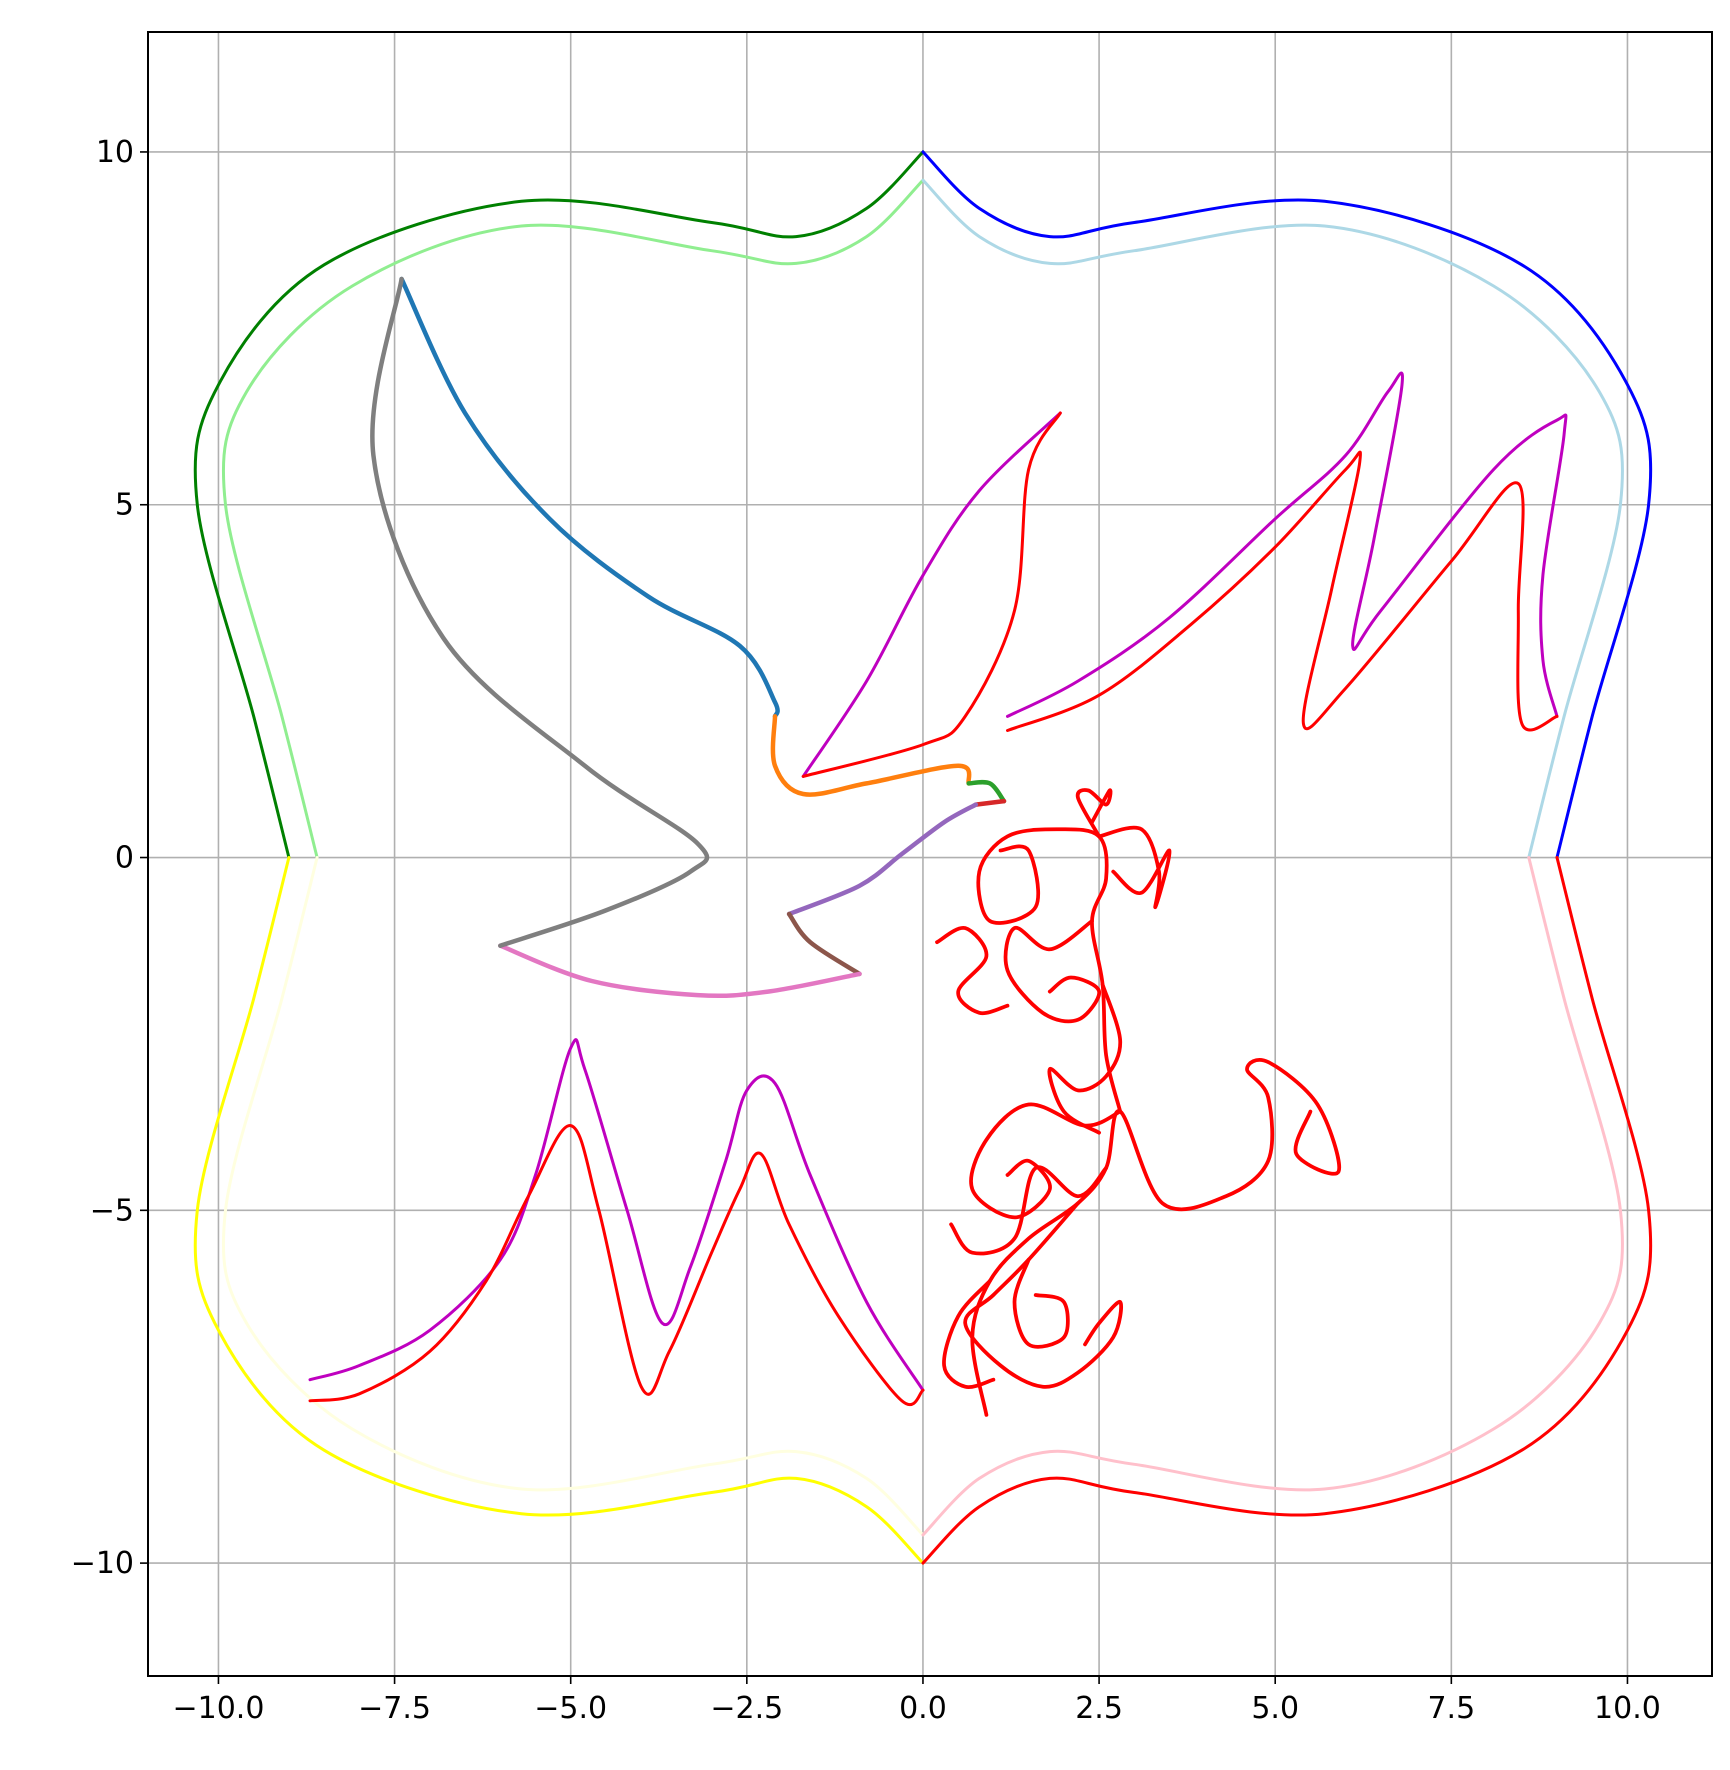  What do you see at coordinates (746, 1708) in the screenshot?
I see `x-tick-label: −2.5` at bounding box center [746, 1708].